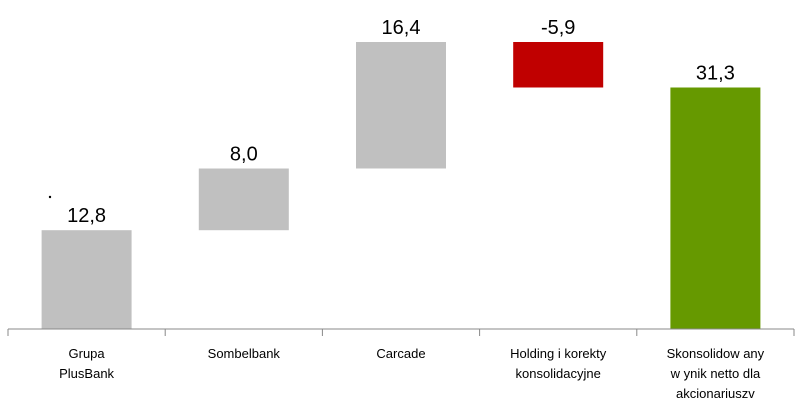 The height and width of the screenshot is (404, 798). I want to click on category-label-1: Sombelbank, so click(244, 353).